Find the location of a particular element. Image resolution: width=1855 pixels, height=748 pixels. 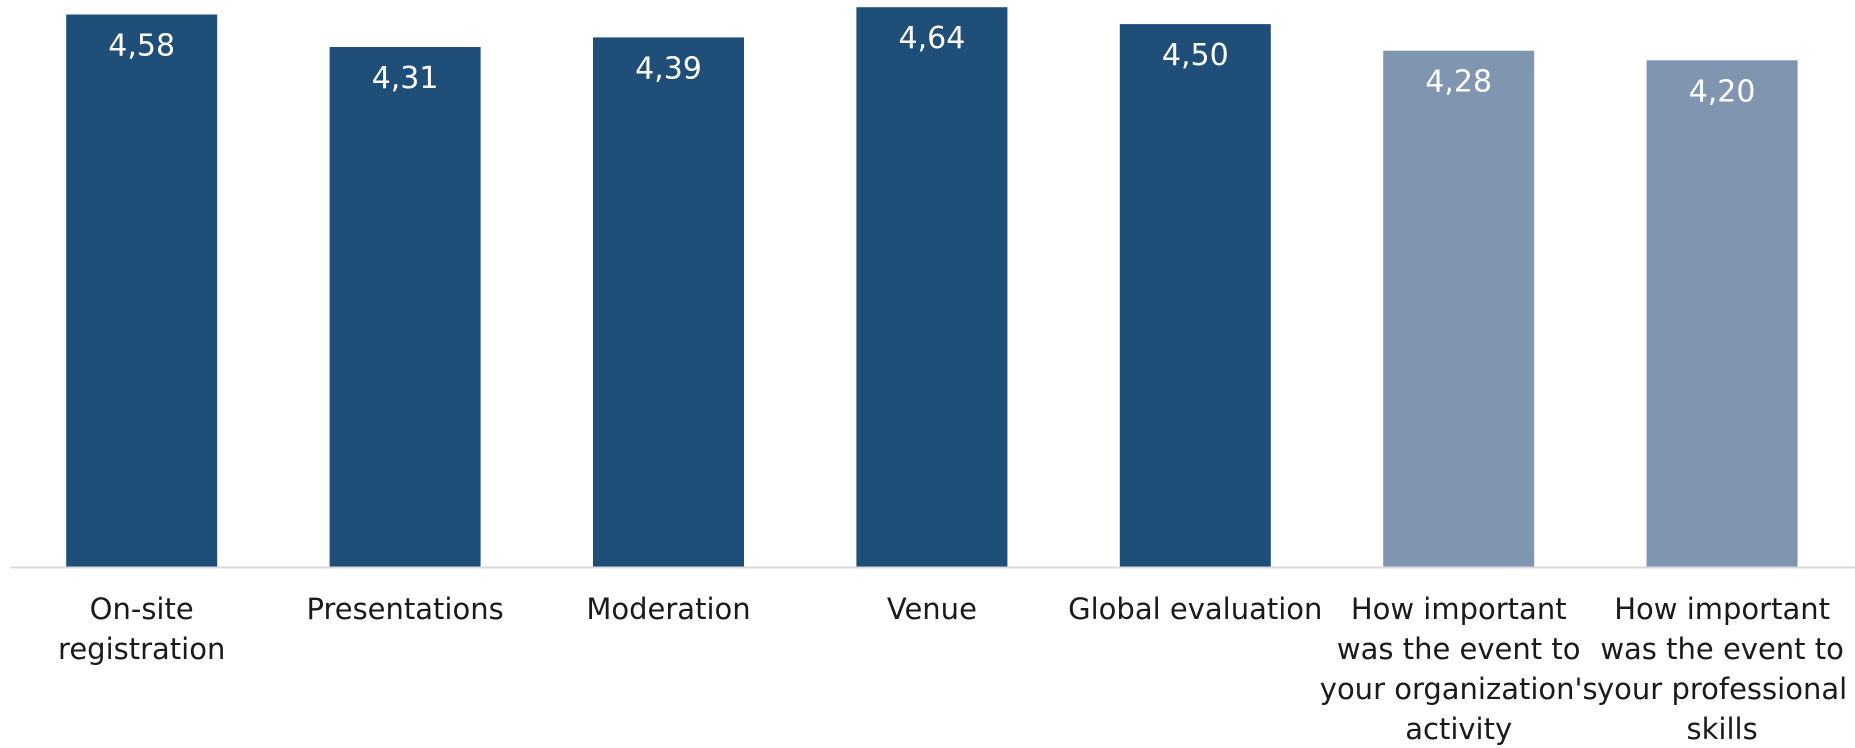

value-labels-group: 4,58 4,31 4,39 4,64 4,50 4,28 4,20 is located at coordinates (931, 65).